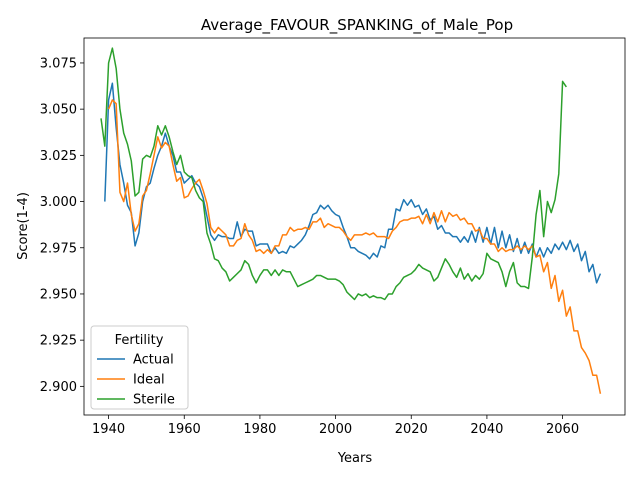  Describe the element at coordinates (58, 341) in the screenshot. I see `y-tick-label: 2.925` at that location.